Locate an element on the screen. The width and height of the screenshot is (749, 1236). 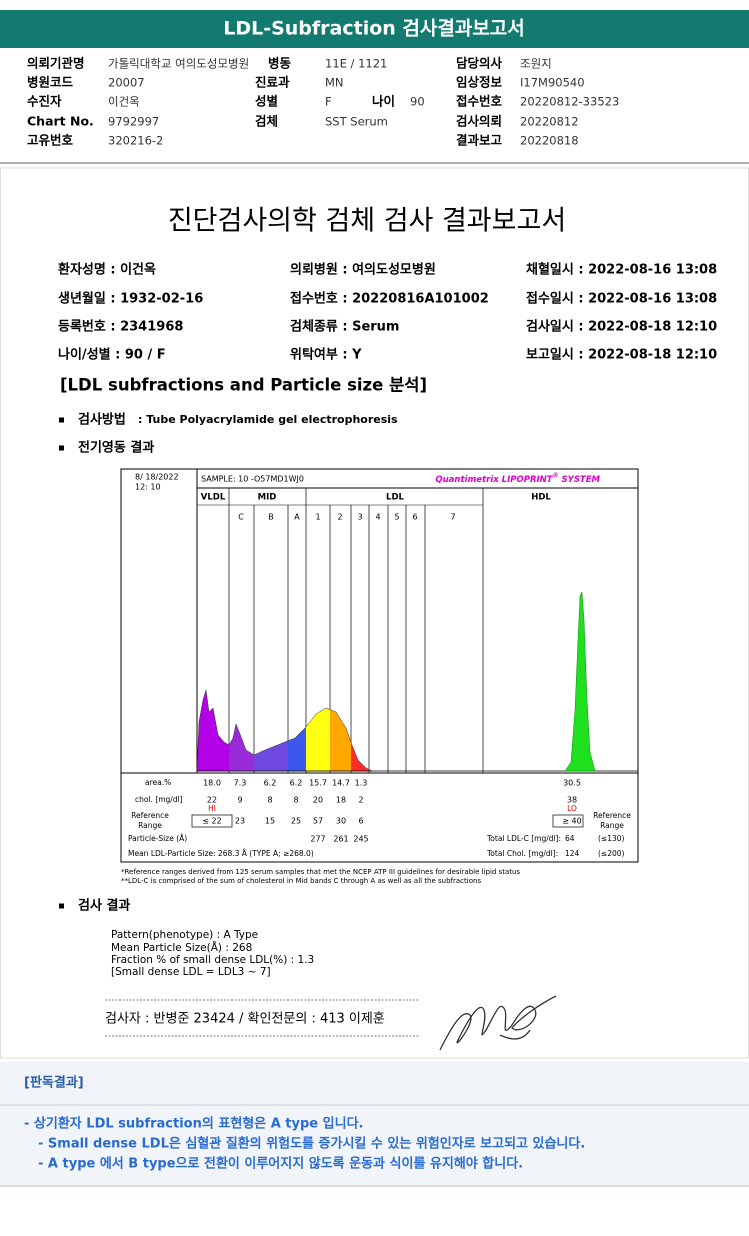
interpretation-title: [판독결과] is located at coordinates (54, 1083).